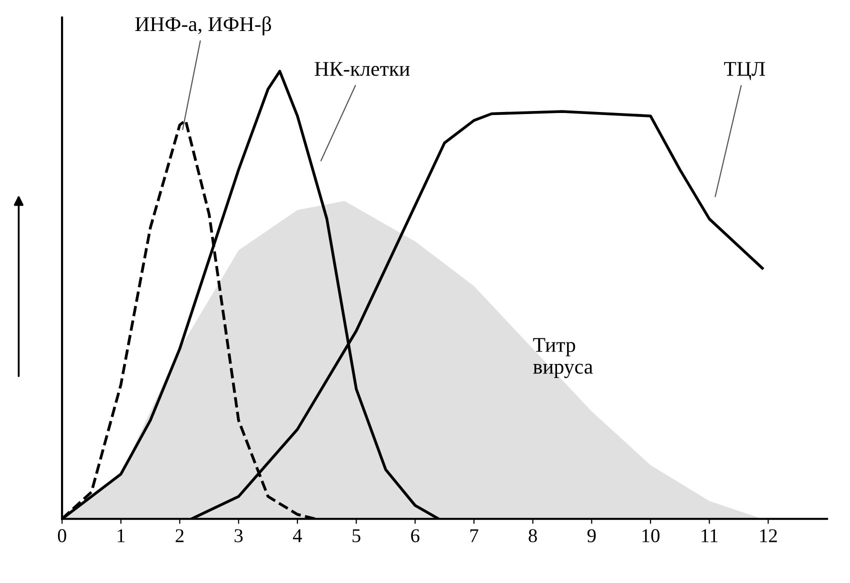 The height and width of the screenshot is (583, 850). I want to click on x-tick-label: 7, so click(474, 535).